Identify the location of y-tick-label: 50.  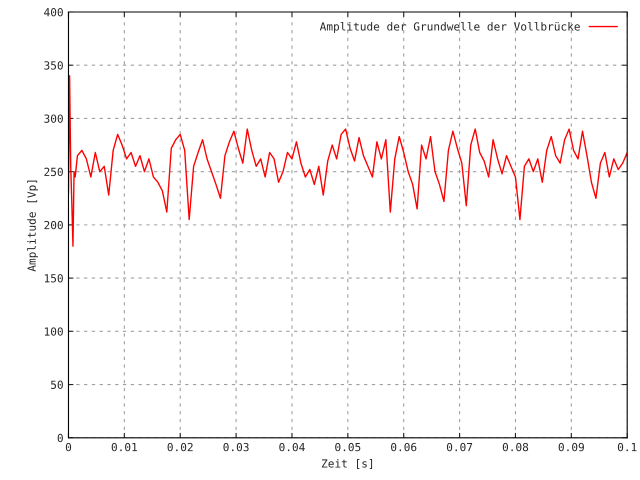
(57, 384).